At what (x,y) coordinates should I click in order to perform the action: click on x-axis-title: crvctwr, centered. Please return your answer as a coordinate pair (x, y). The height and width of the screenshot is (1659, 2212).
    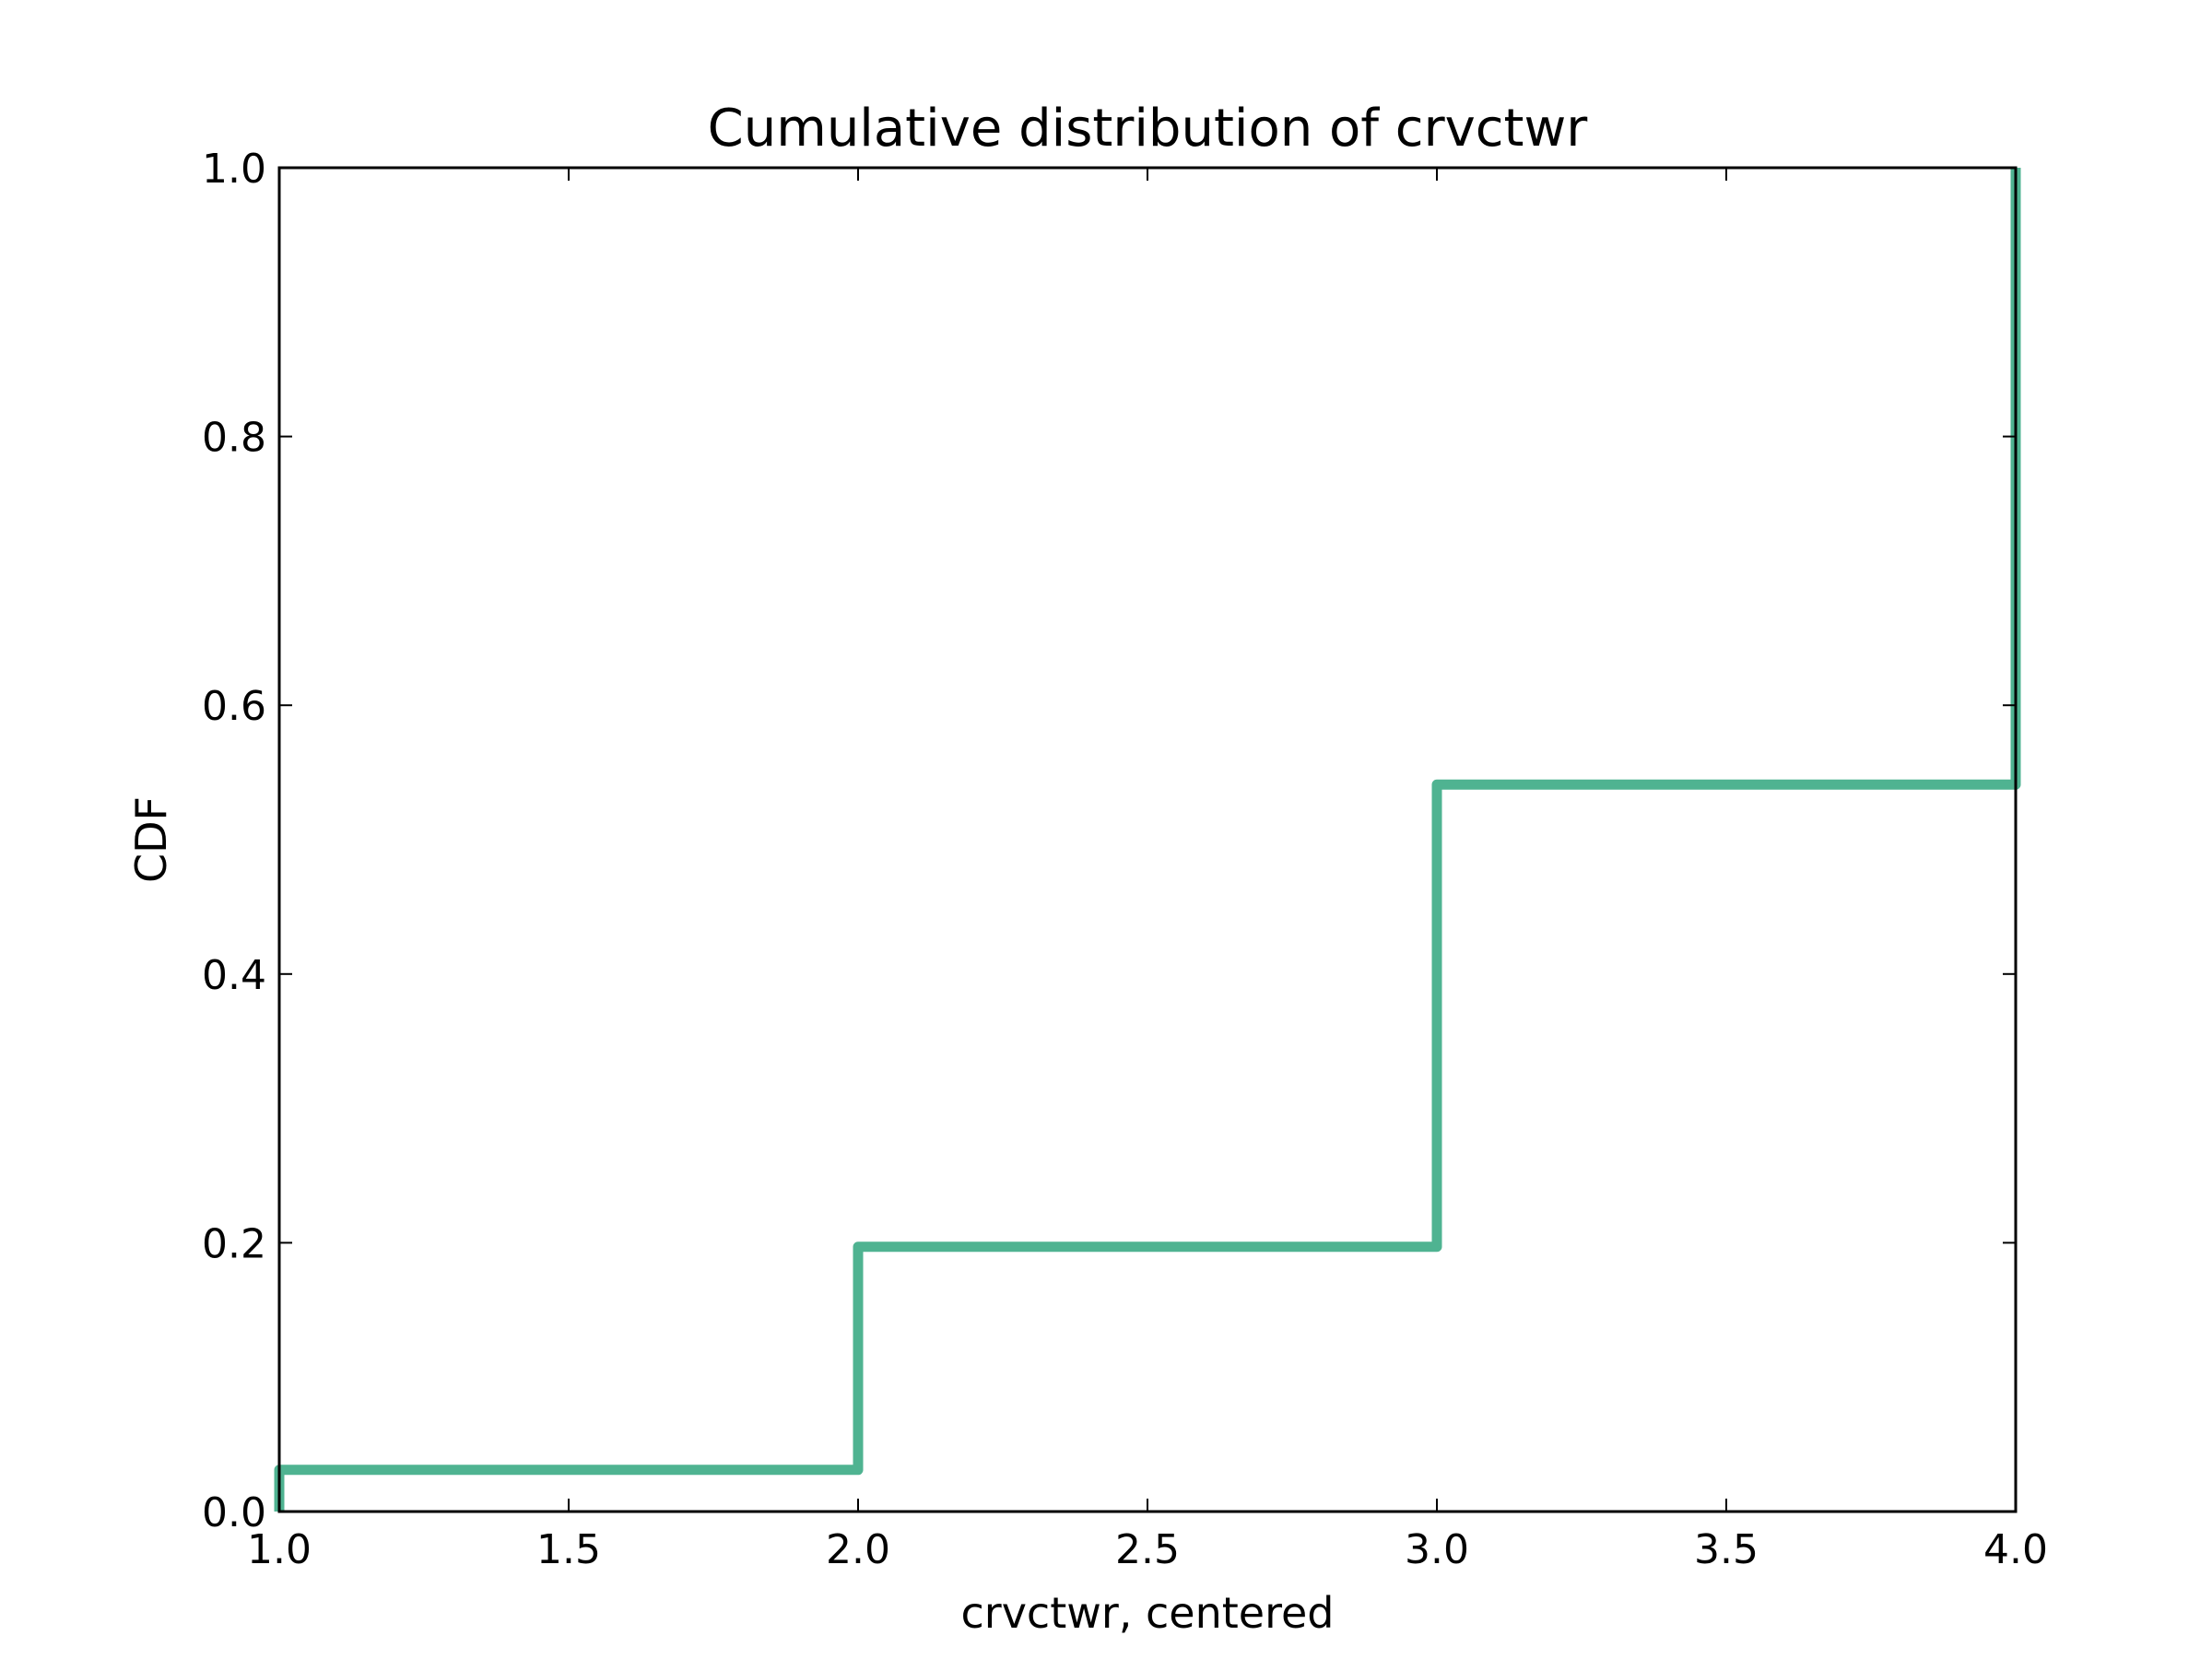
    Looking at the image, I should click on (1147, 1613).